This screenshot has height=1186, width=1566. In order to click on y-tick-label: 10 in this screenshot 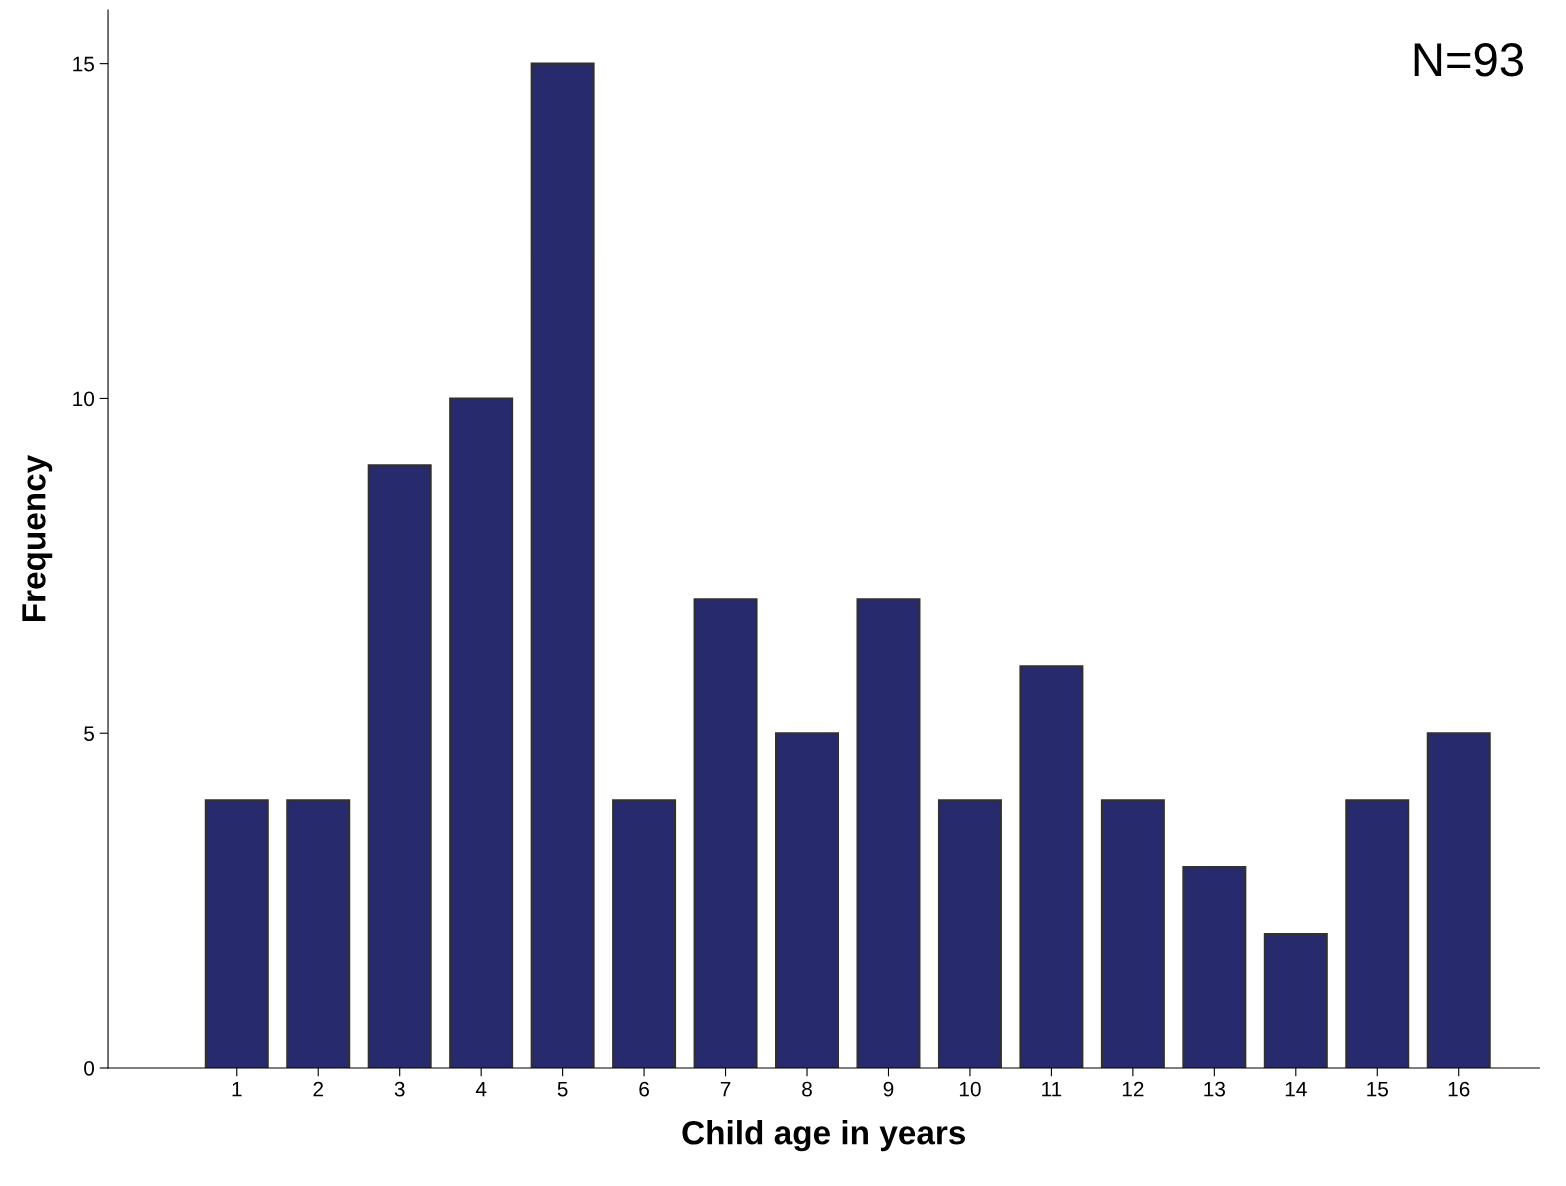, I will do `click(84, 399)`.